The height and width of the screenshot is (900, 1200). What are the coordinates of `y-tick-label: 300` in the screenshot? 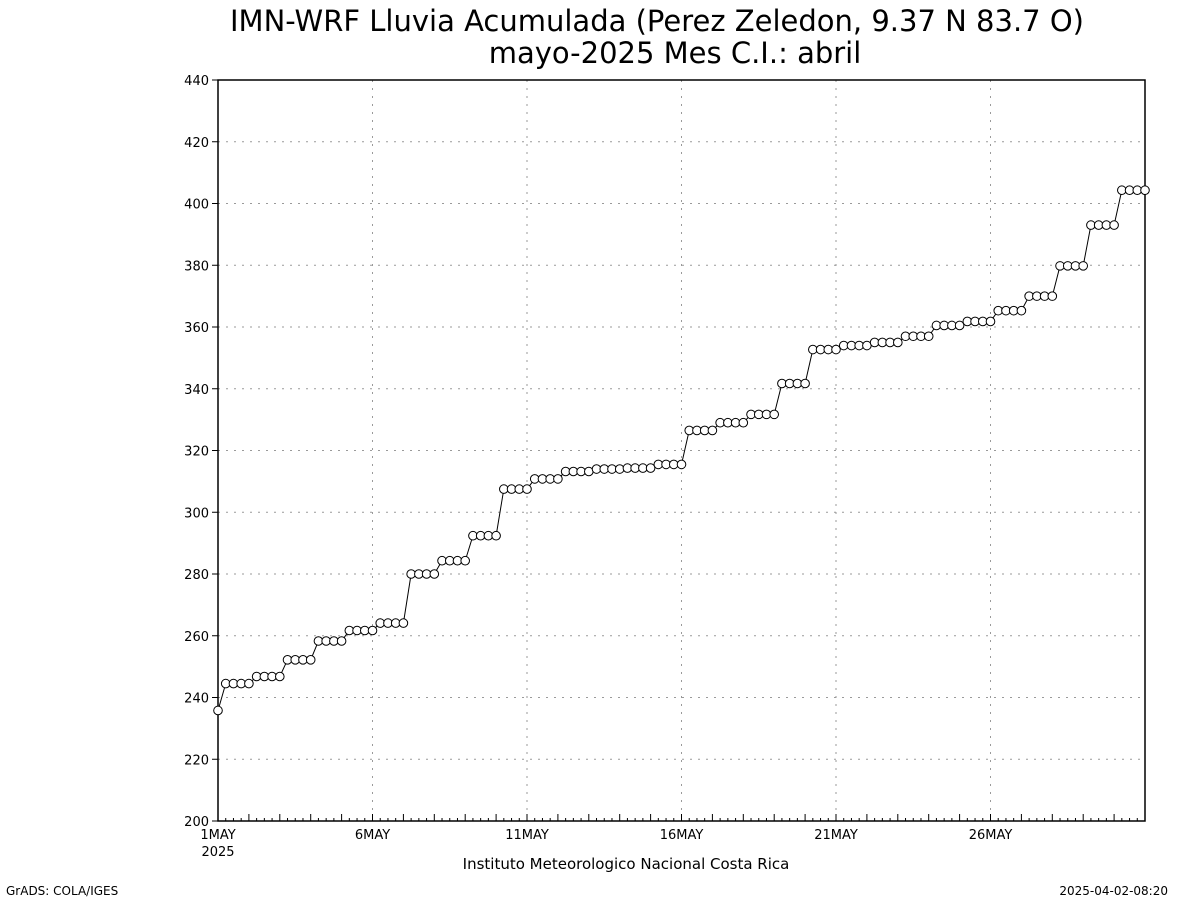 It's located at (196, 513).